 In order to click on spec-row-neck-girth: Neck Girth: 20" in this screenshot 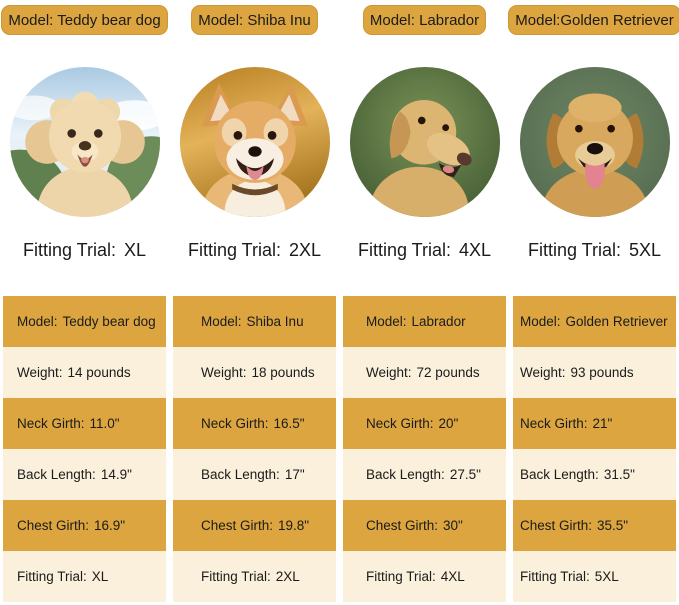, I will do `click(424, 423)`.